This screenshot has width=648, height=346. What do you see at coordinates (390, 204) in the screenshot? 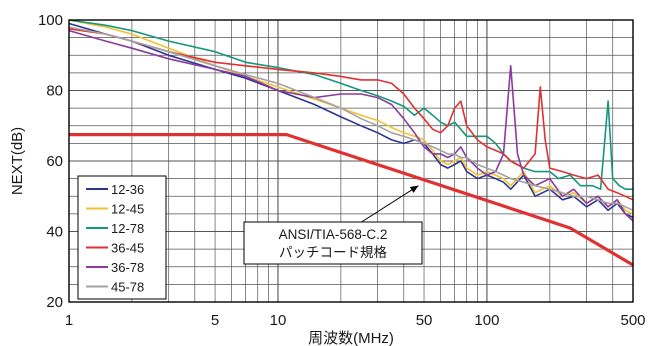
I see `callout-arrow` at bounding box center [390, 204].